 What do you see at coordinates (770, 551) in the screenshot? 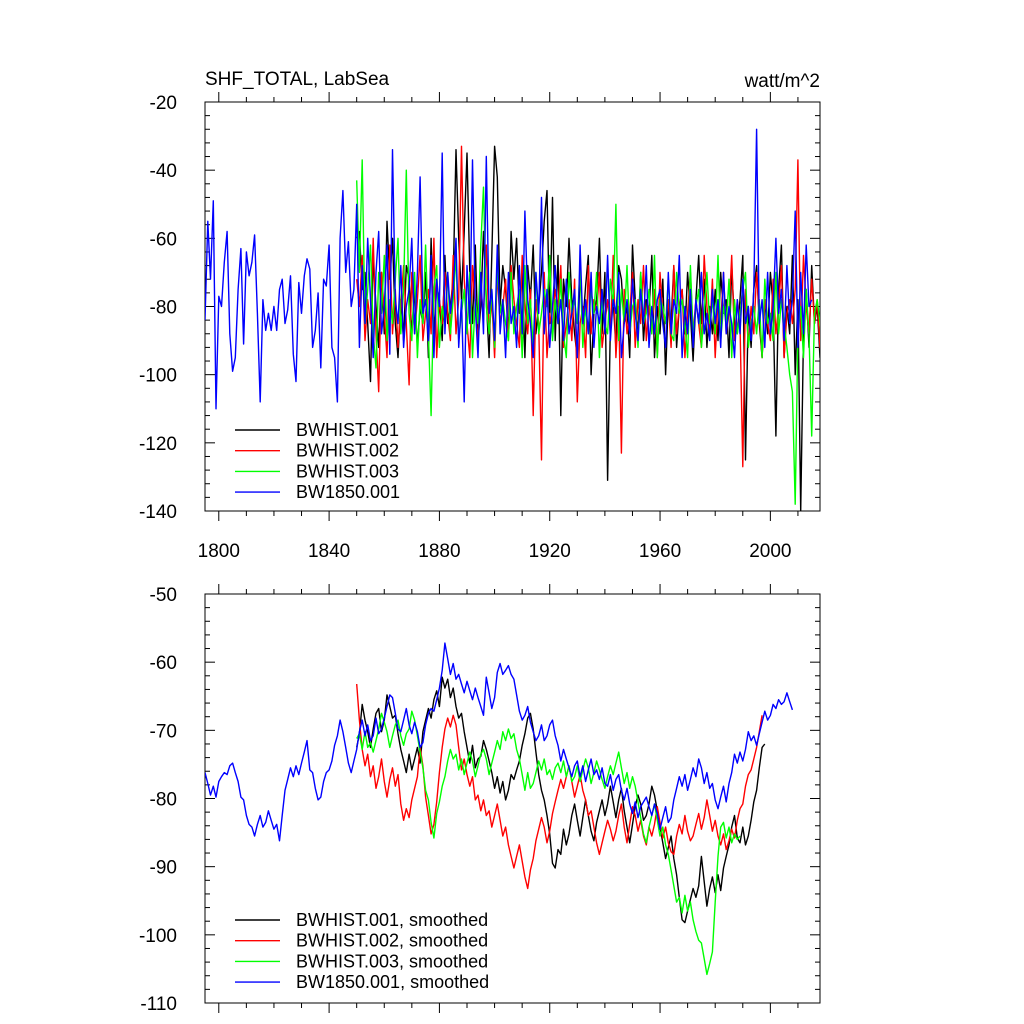
I see `x-tick-label: 2000` at bounding box center [770, 551].